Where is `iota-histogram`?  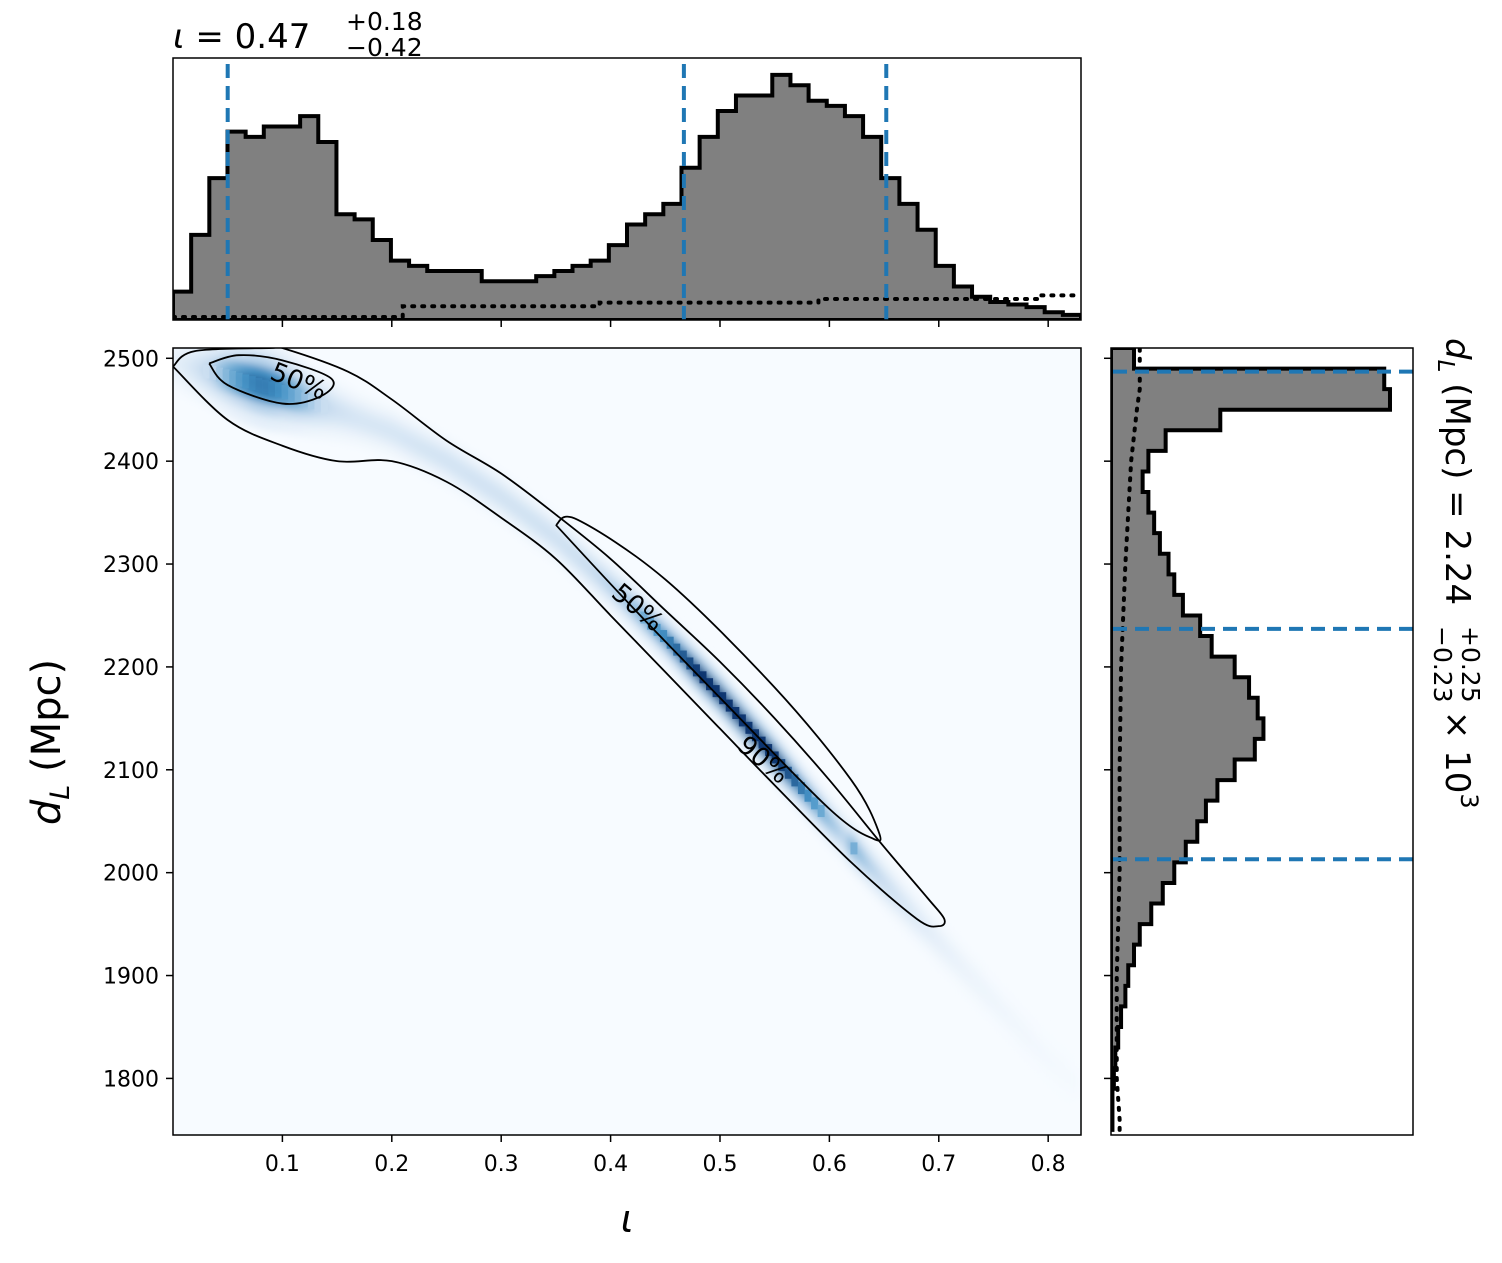
iota-histogram is located at coordinates (627, 196).